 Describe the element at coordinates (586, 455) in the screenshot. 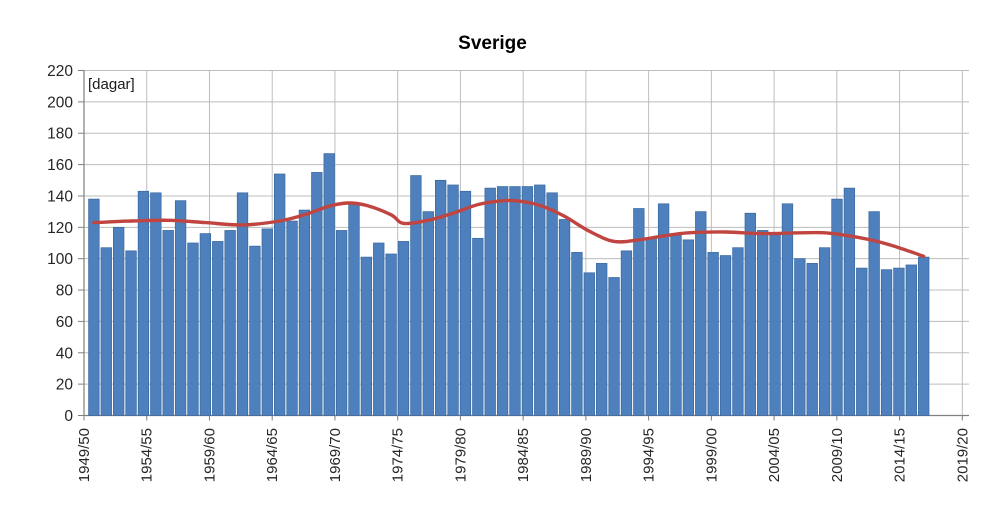

I see `x-tick-label: 1989/90` at that location.